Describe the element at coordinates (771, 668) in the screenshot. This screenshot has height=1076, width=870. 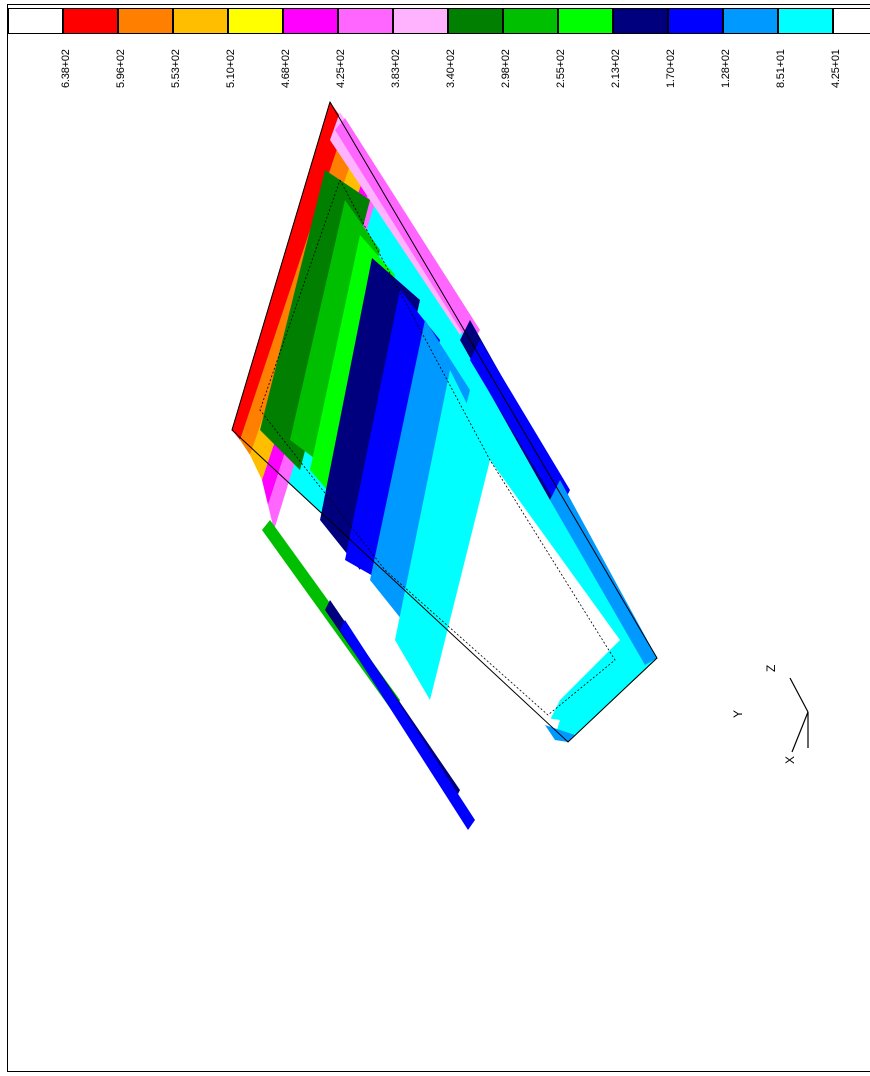
I see `axis-z-label: Z` at that location.